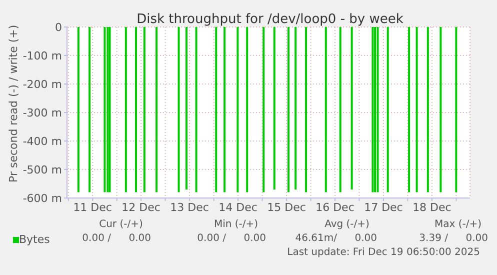 The image size is (497, 275). I want to click on y-tick-label: -200 m, so click(42, 84).